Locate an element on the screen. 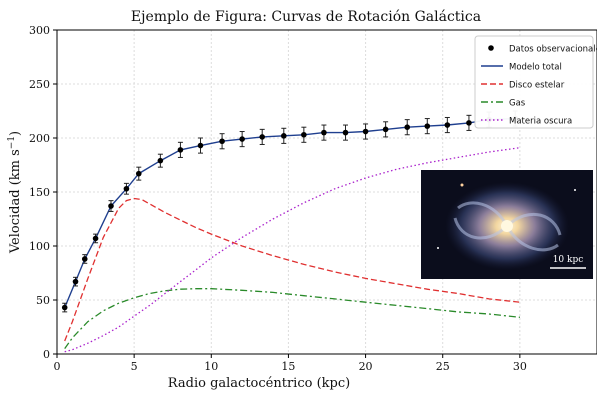  legend-label: Disco estelar is located at coordinates (537, 86).